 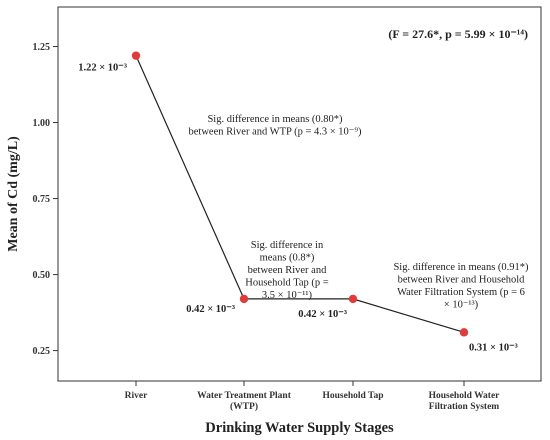 What do you see at coordinates (287, 270) in the screenshot?
I see `annotation-text: between River and` at bounding box center [287, 270].